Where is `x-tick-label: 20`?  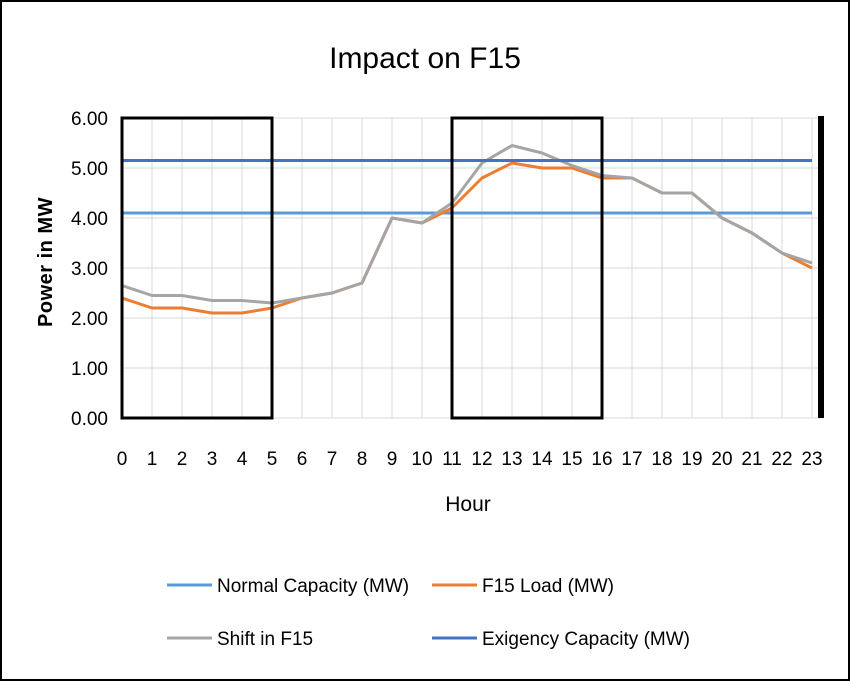
x-tick-label: 20 is located at coordinates (721, 459).